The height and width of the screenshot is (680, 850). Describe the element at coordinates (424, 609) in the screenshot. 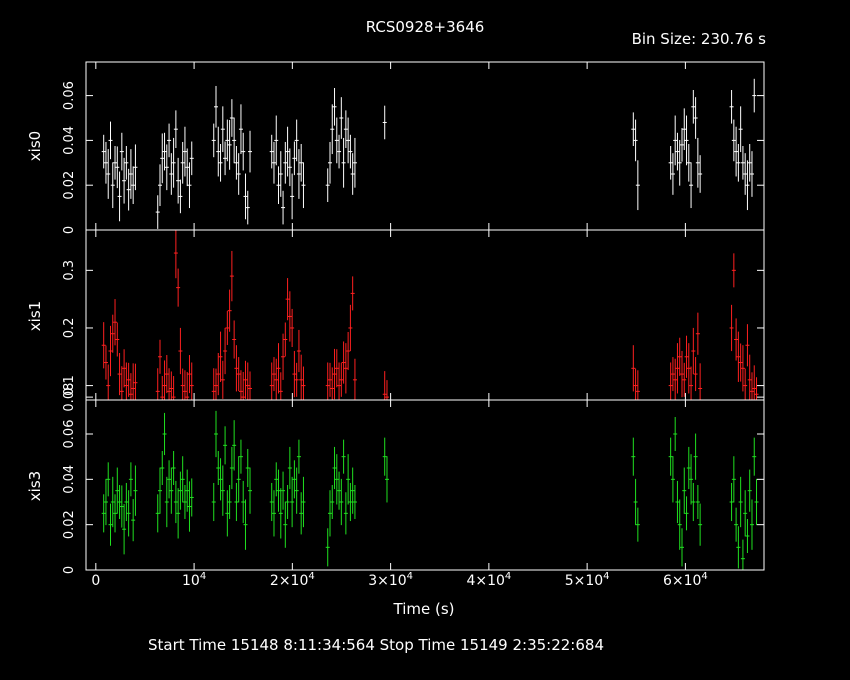

I see `x-axis-label: Time (s)` at that location.